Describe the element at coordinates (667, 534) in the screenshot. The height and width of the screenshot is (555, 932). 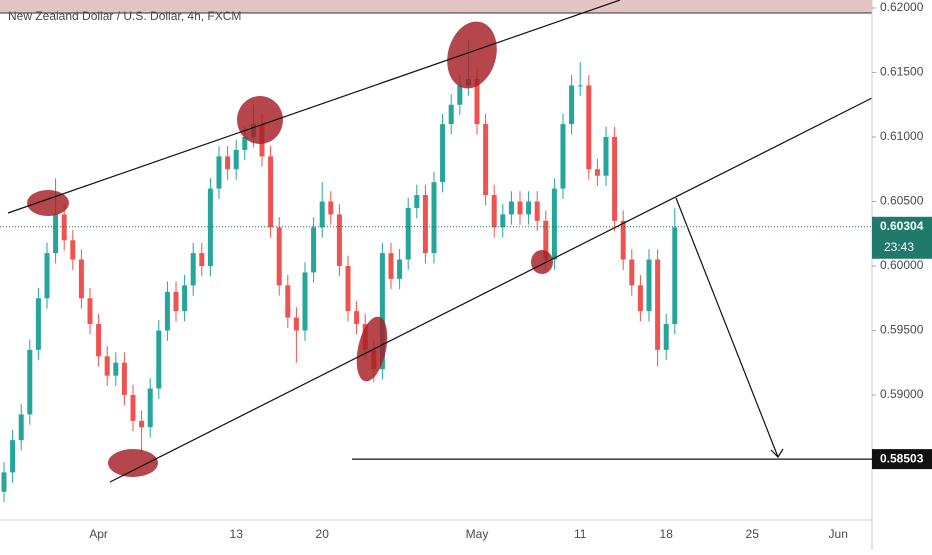
I see `x-tick-label: 18` at that location.